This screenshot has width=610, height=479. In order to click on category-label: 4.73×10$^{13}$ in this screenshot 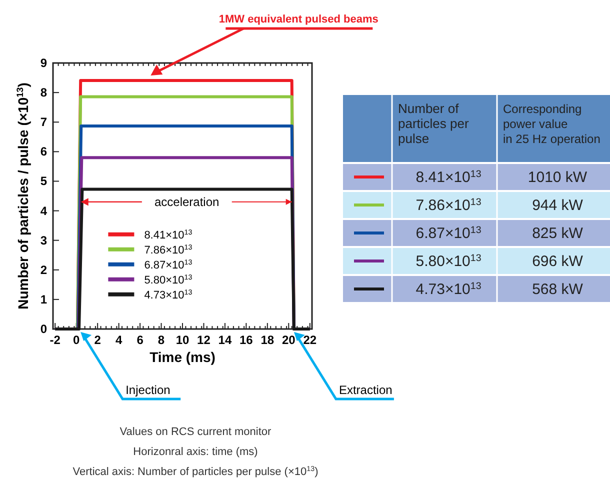, I will do `click(449, 289)`.